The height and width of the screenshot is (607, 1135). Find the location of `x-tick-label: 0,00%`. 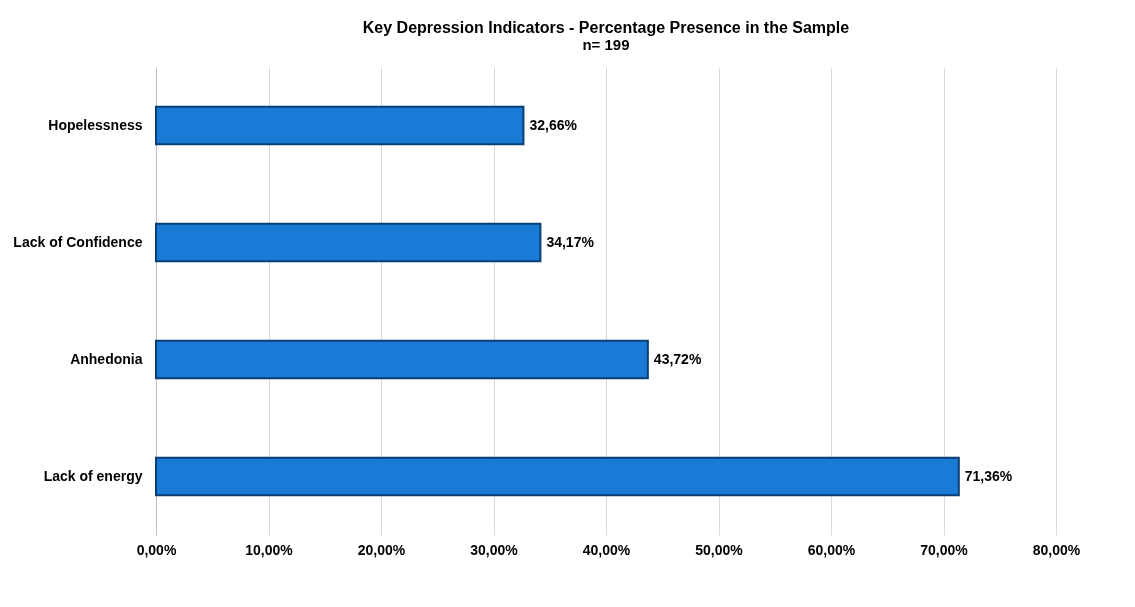

x-tick-label: 0,00% is located at coordinates (156, 549).